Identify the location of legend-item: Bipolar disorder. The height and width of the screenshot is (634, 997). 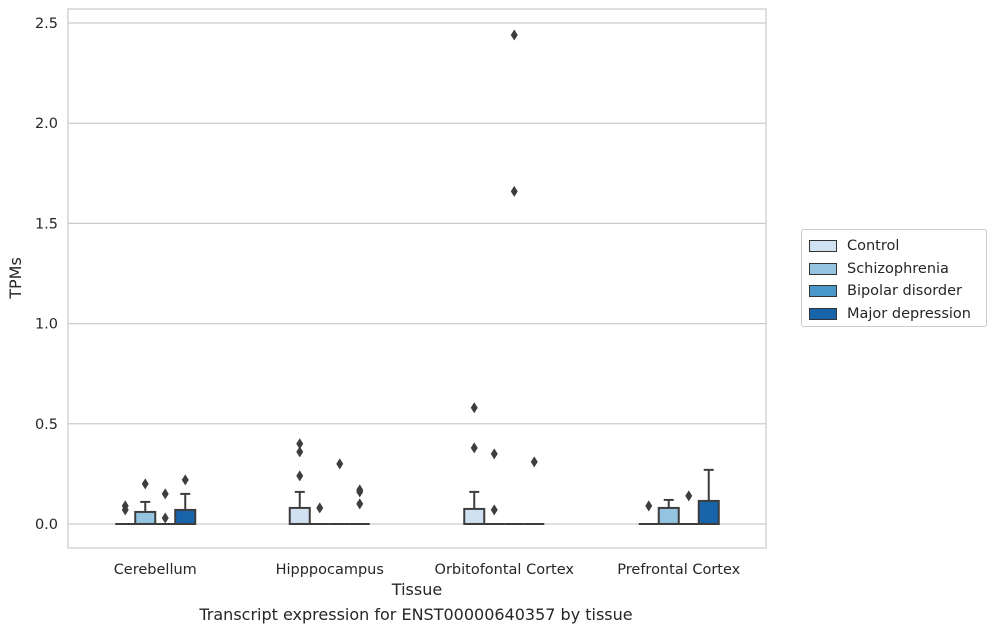
(897, 291).